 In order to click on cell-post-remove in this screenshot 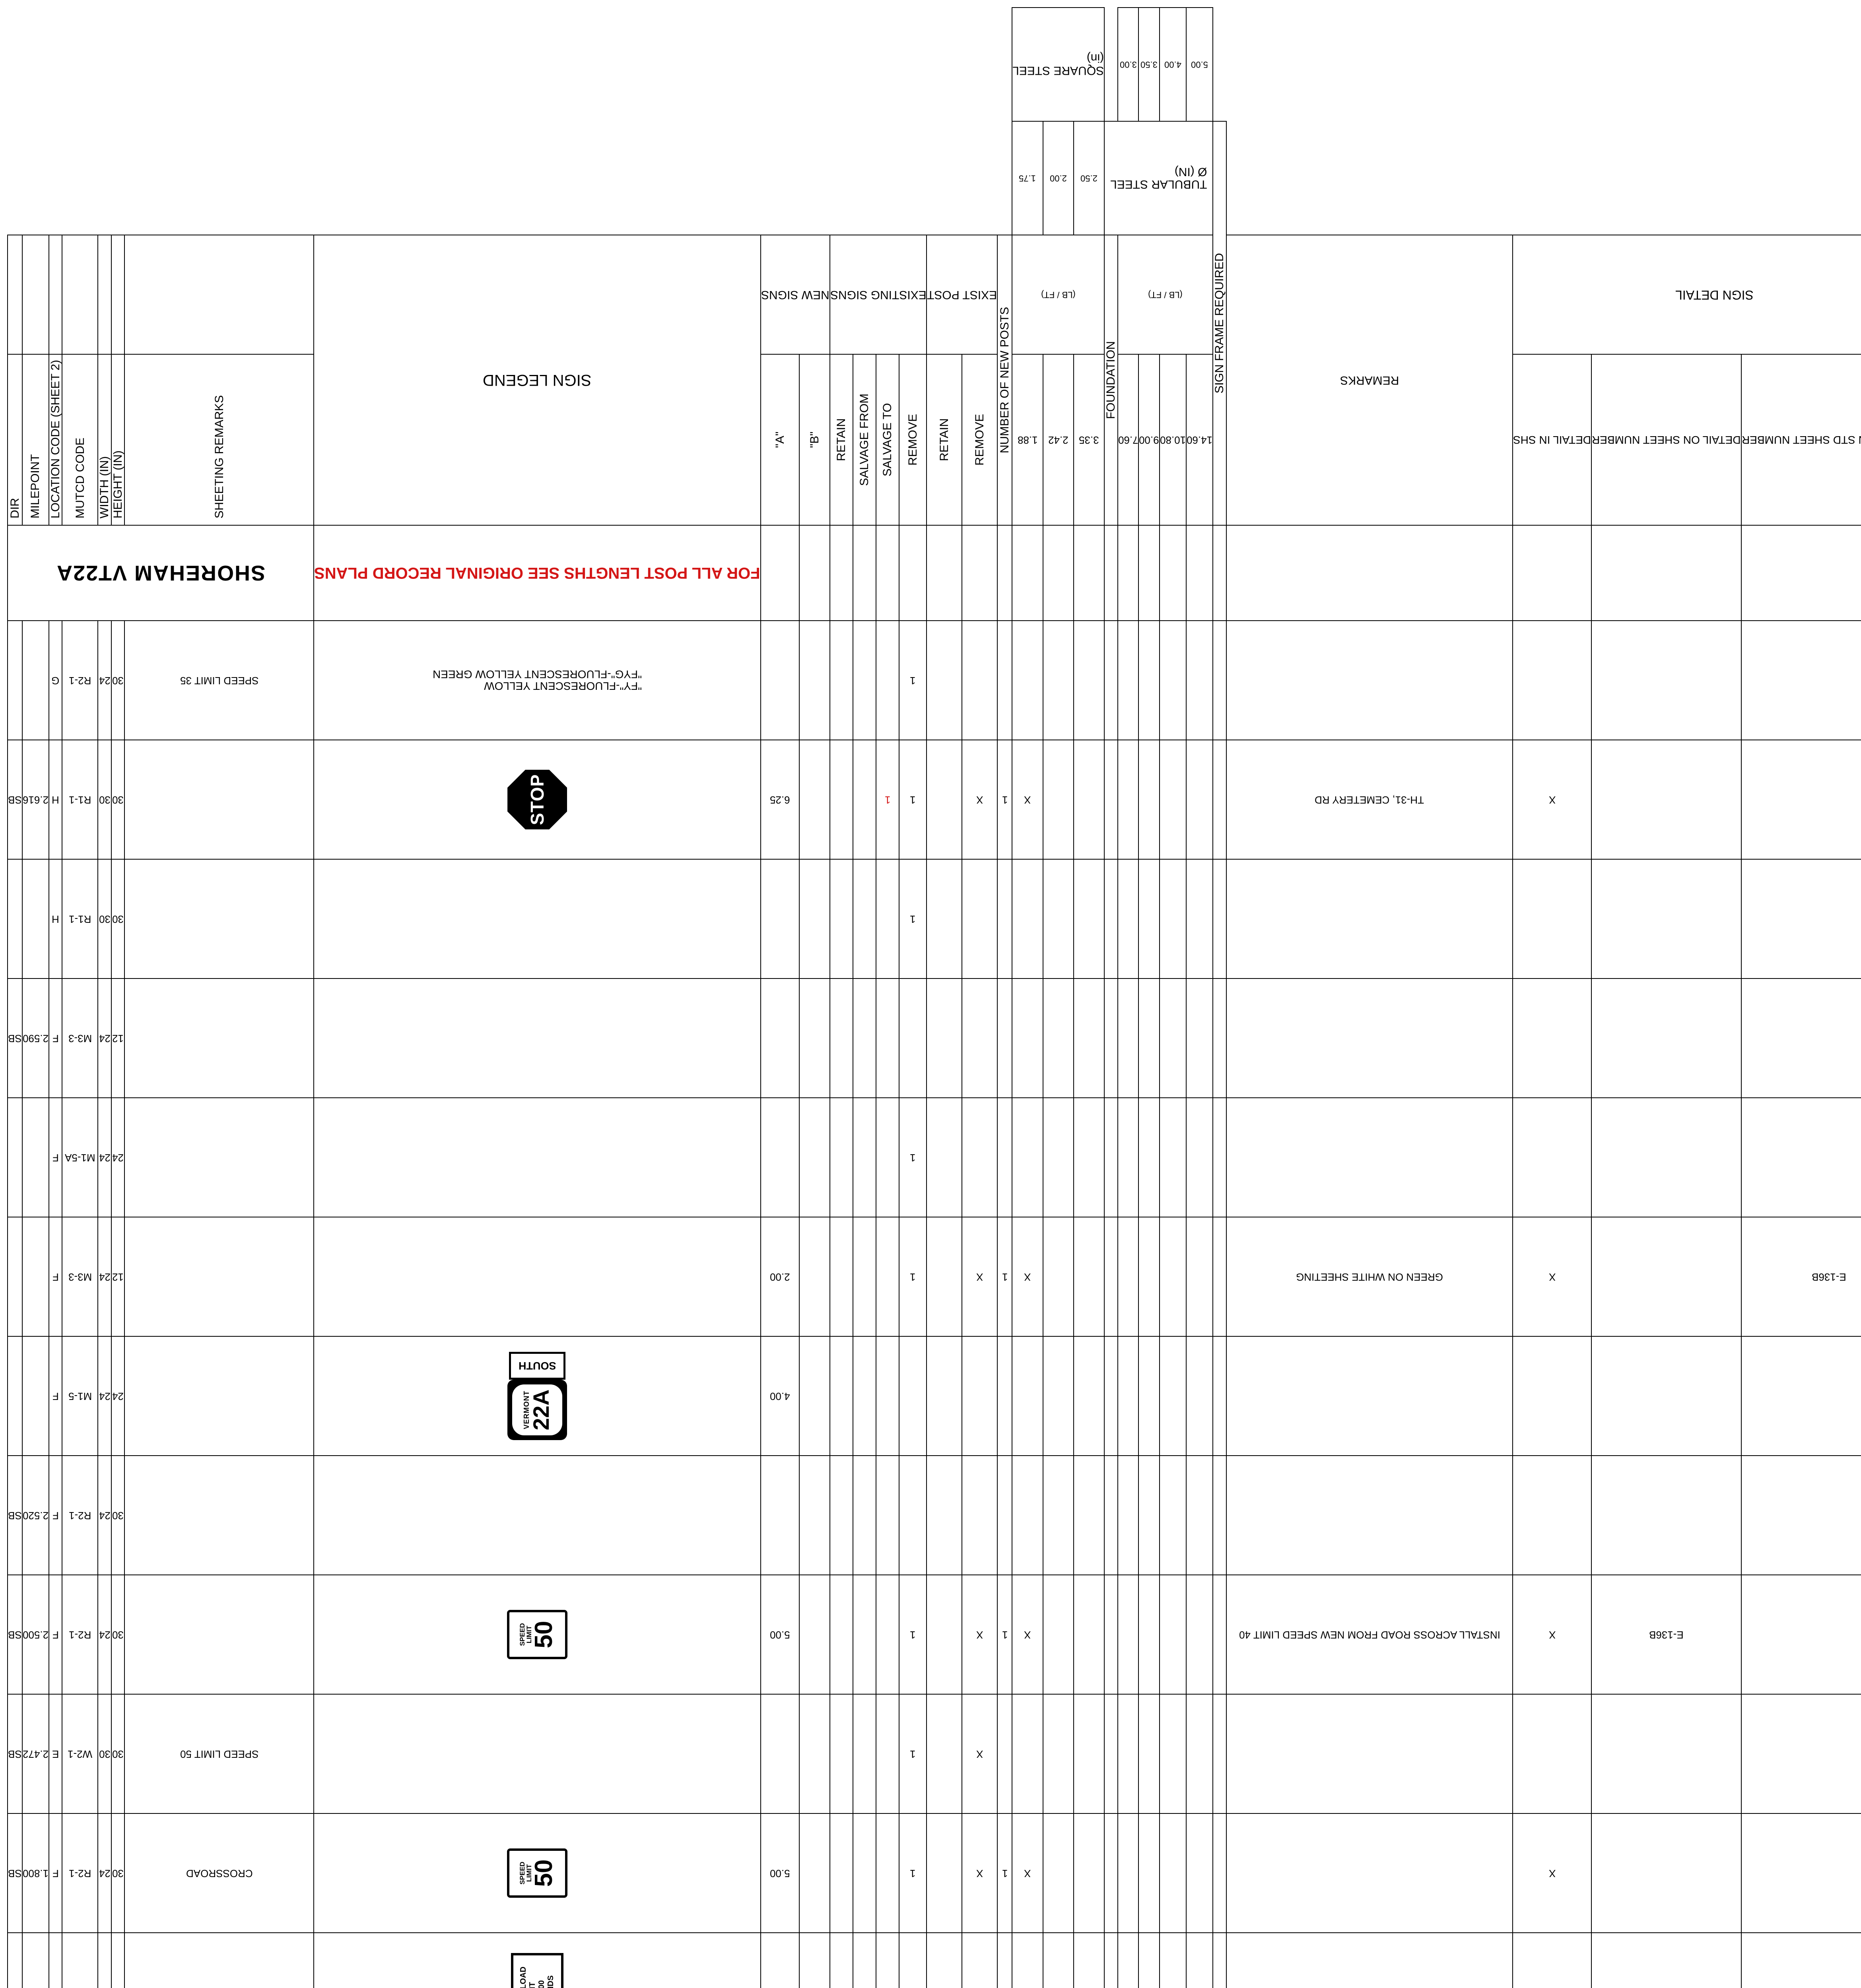, I will do `click(980, 1157)`.